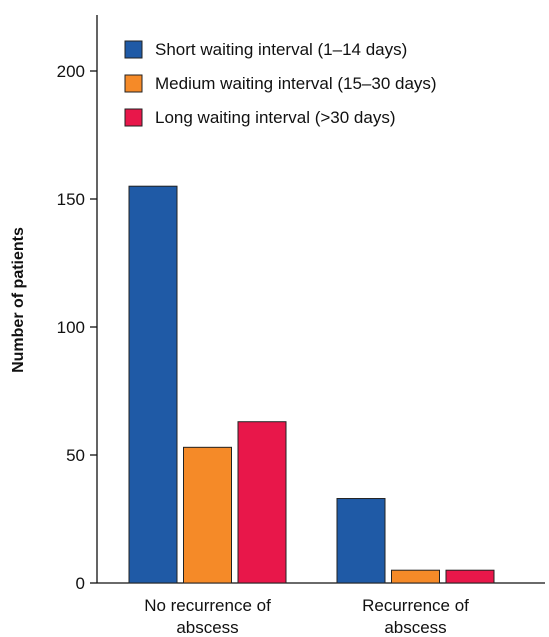  I want to click on legend-entry: Short waiting interval (1–14 days), so click(281, 49).